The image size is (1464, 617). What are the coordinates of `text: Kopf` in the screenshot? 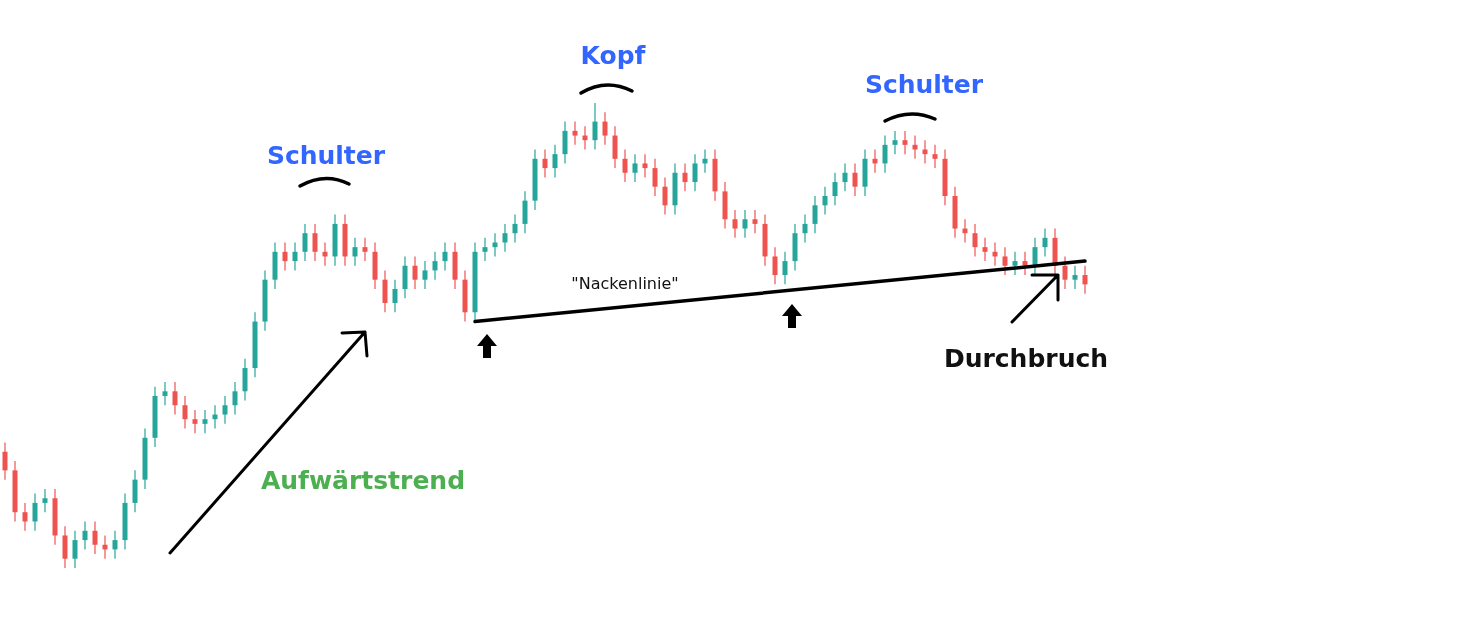 It's located at (613, 55).